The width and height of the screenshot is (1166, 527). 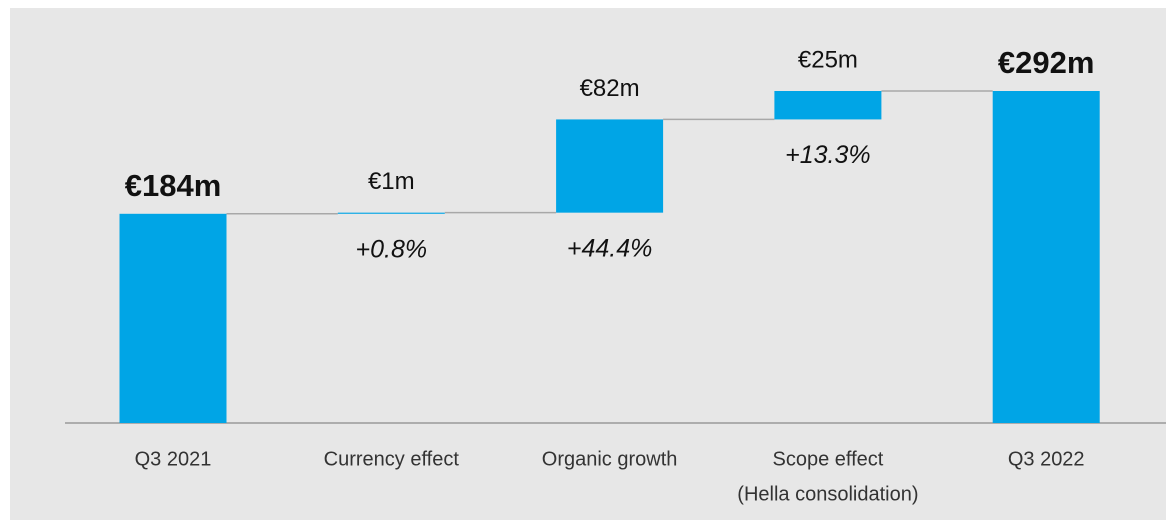 I want to click on value-label: €25m, so click(x=828, y=59).